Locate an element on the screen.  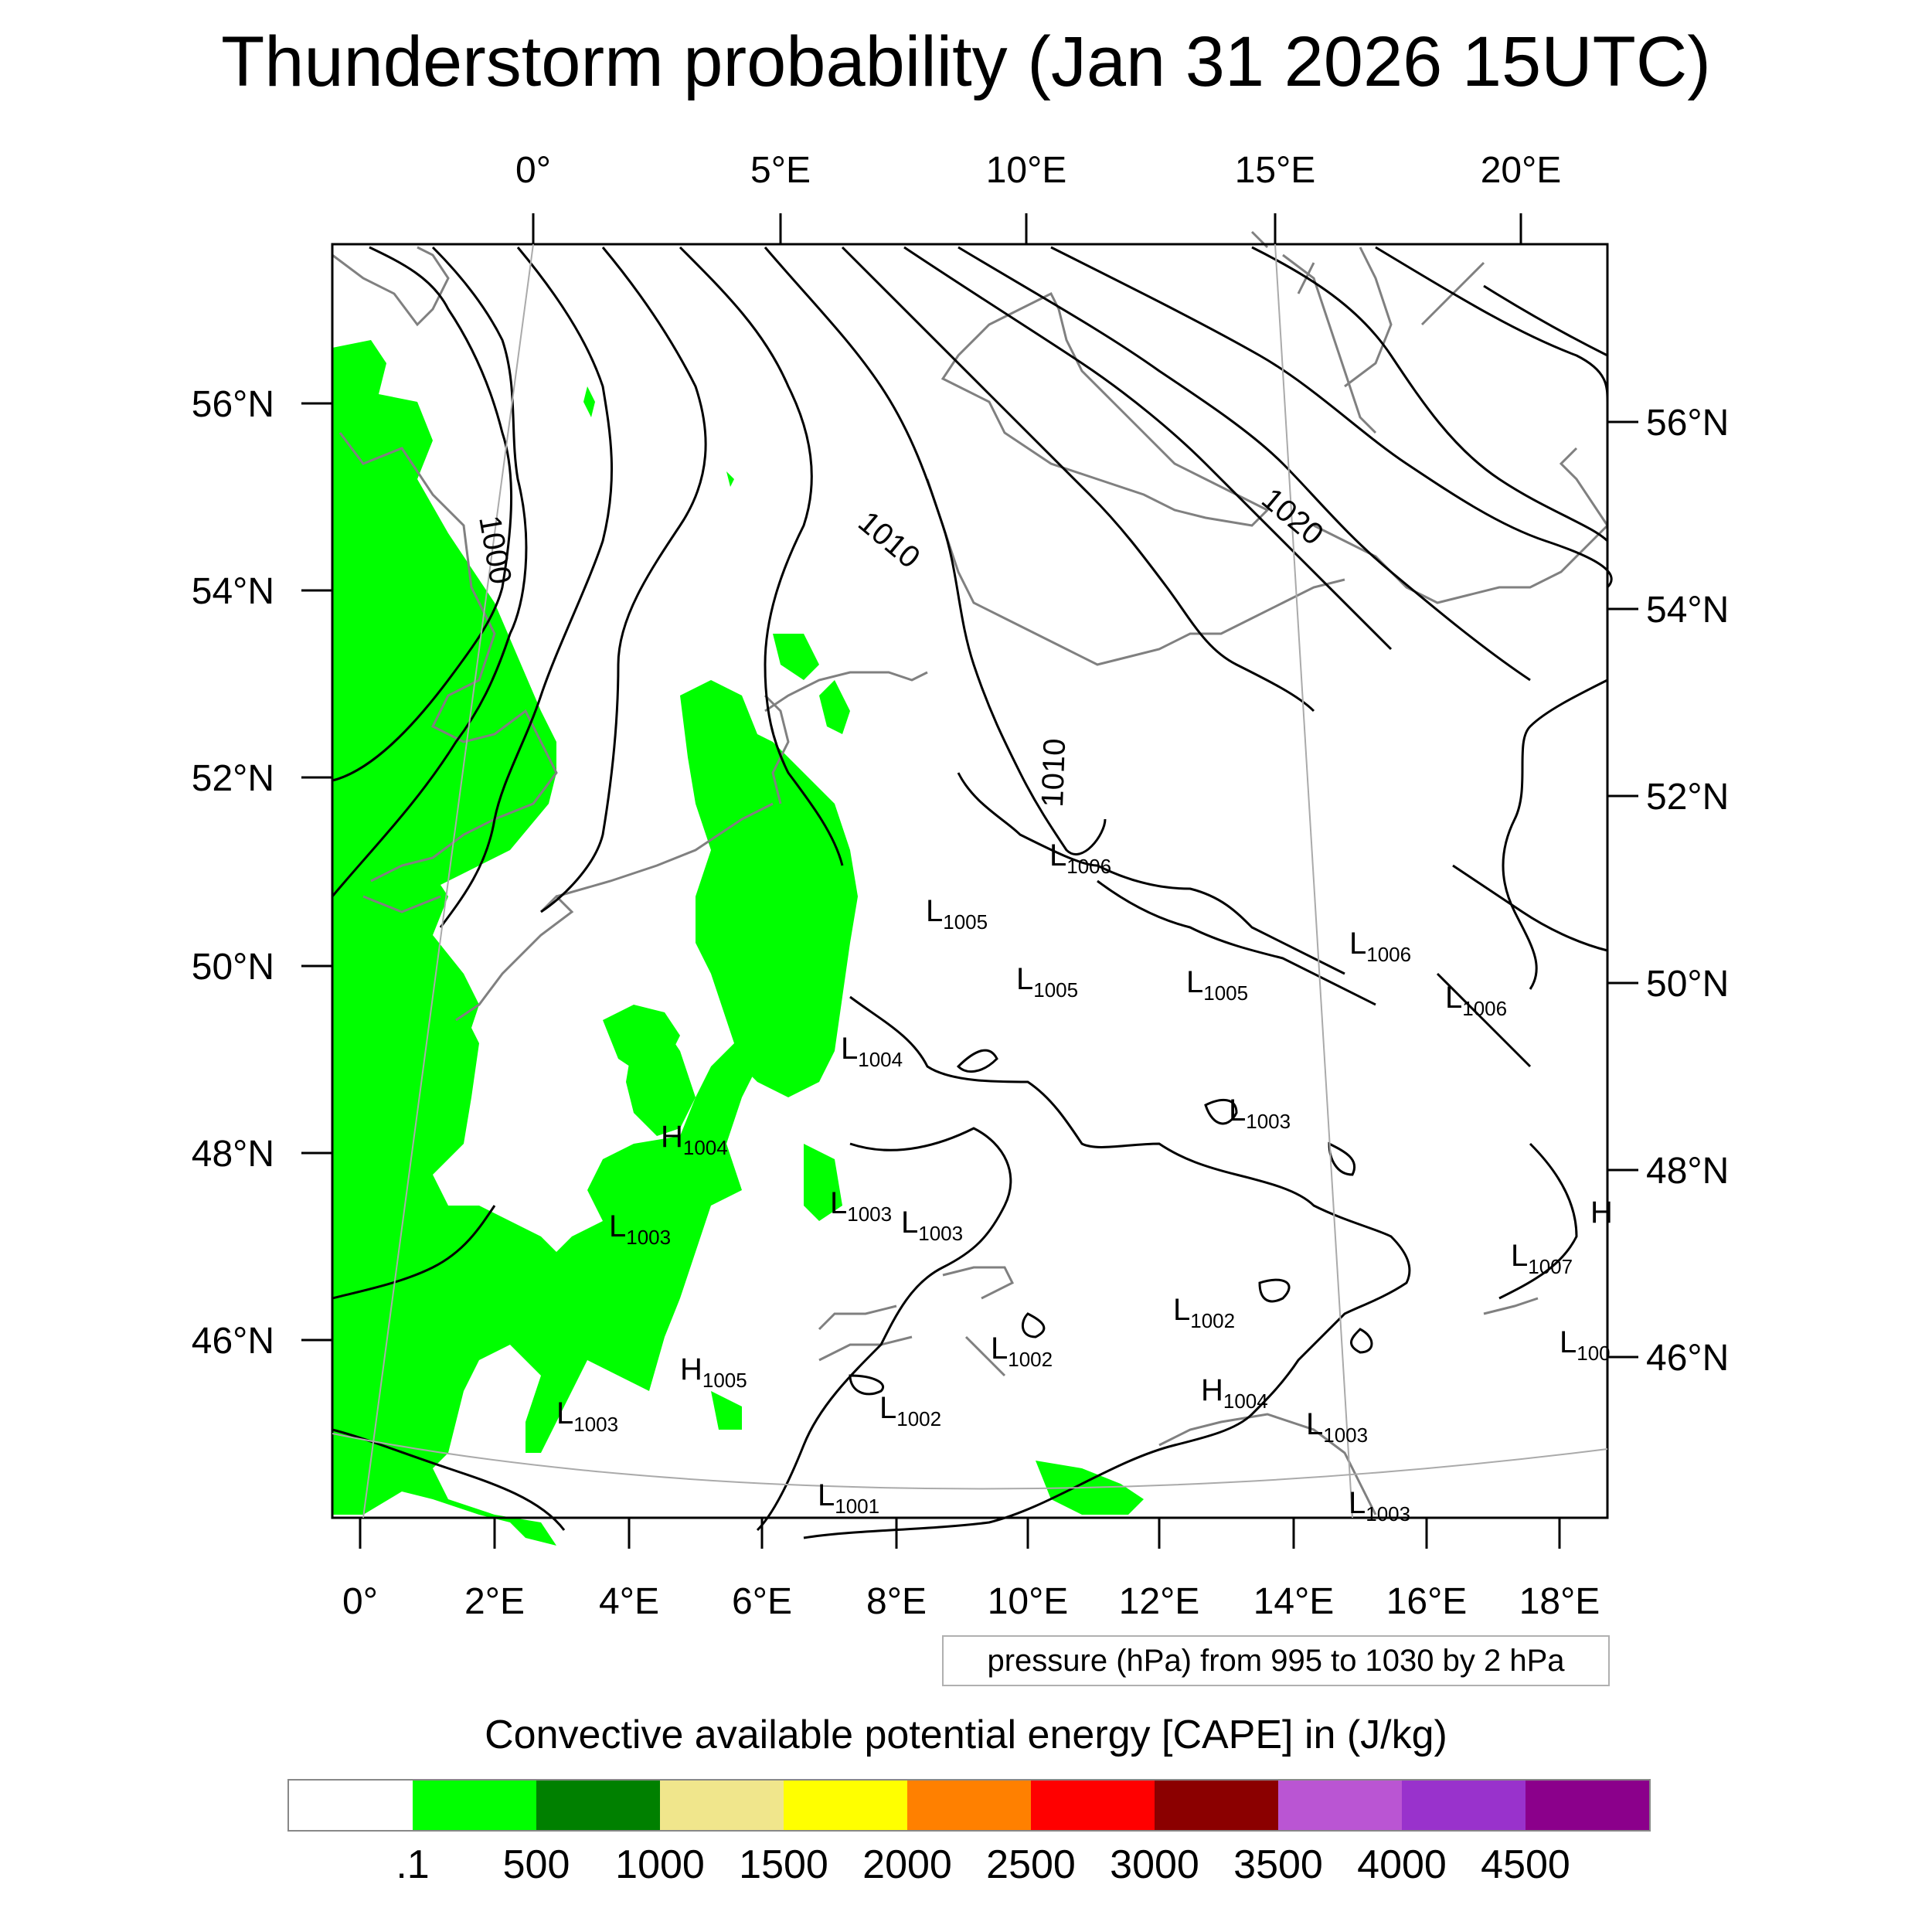
bottom-lon-label: 0° is located at coordinates (360, 1601).